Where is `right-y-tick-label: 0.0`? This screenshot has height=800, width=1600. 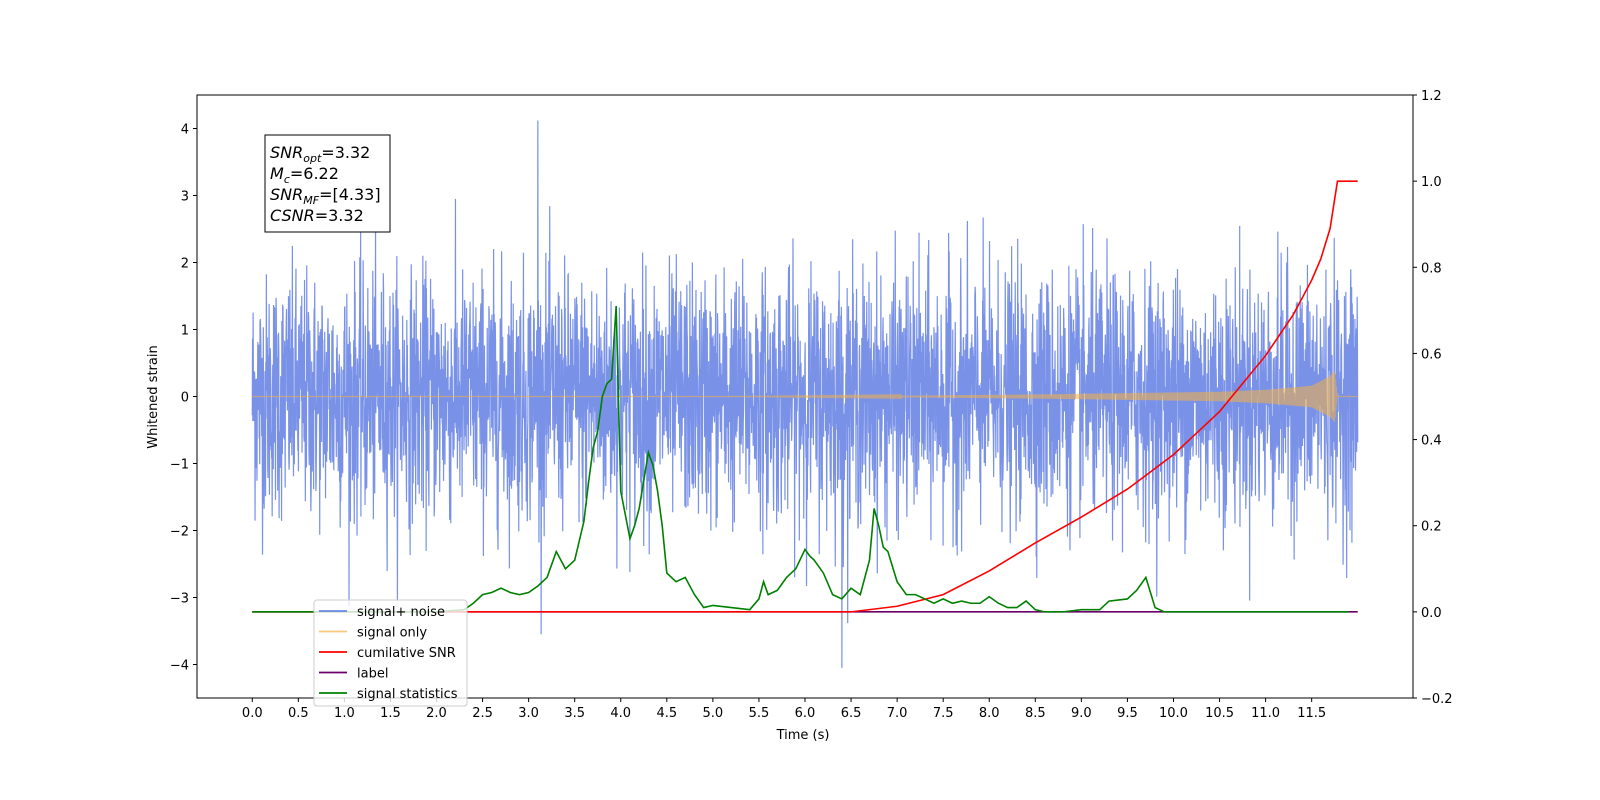
right-y-tick-label: 0.0 is located at coordinates (1431, 613).